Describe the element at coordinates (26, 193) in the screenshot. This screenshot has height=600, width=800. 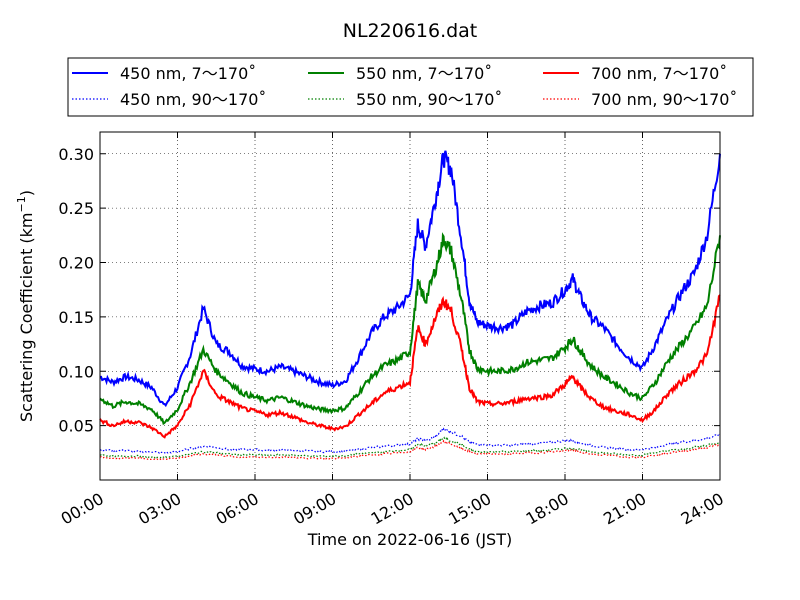
I see `y-axis-label-close: )` at that location.